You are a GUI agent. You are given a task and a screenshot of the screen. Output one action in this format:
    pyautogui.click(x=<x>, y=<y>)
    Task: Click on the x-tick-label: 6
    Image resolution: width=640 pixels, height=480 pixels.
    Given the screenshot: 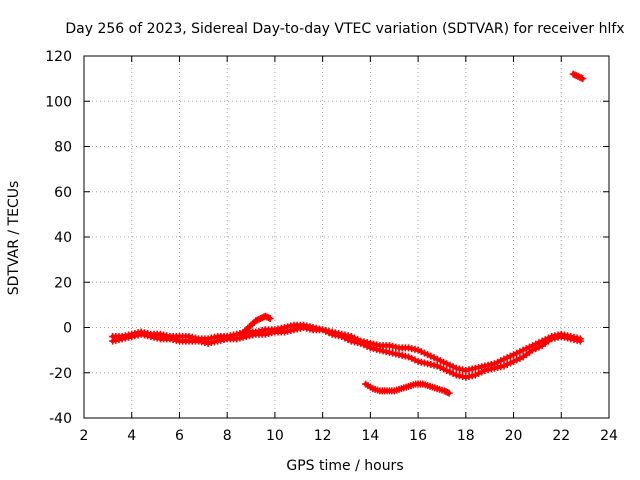 What is the action you would take?
    pyautogui.click(x=179, y=436)
    